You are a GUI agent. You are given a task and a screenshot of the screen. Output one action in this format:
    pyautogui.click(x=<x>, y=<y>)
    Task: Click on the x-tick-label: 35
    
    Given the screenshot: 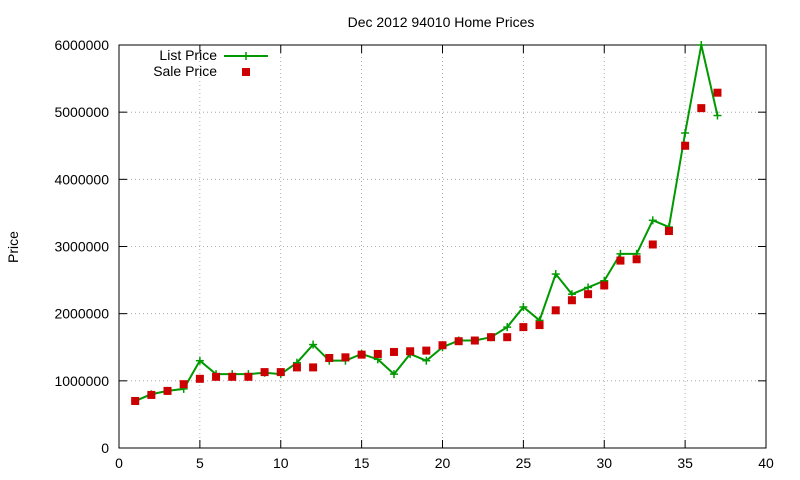 What is the action you would take?
    pyautogui.click(x=685, y=463)
    